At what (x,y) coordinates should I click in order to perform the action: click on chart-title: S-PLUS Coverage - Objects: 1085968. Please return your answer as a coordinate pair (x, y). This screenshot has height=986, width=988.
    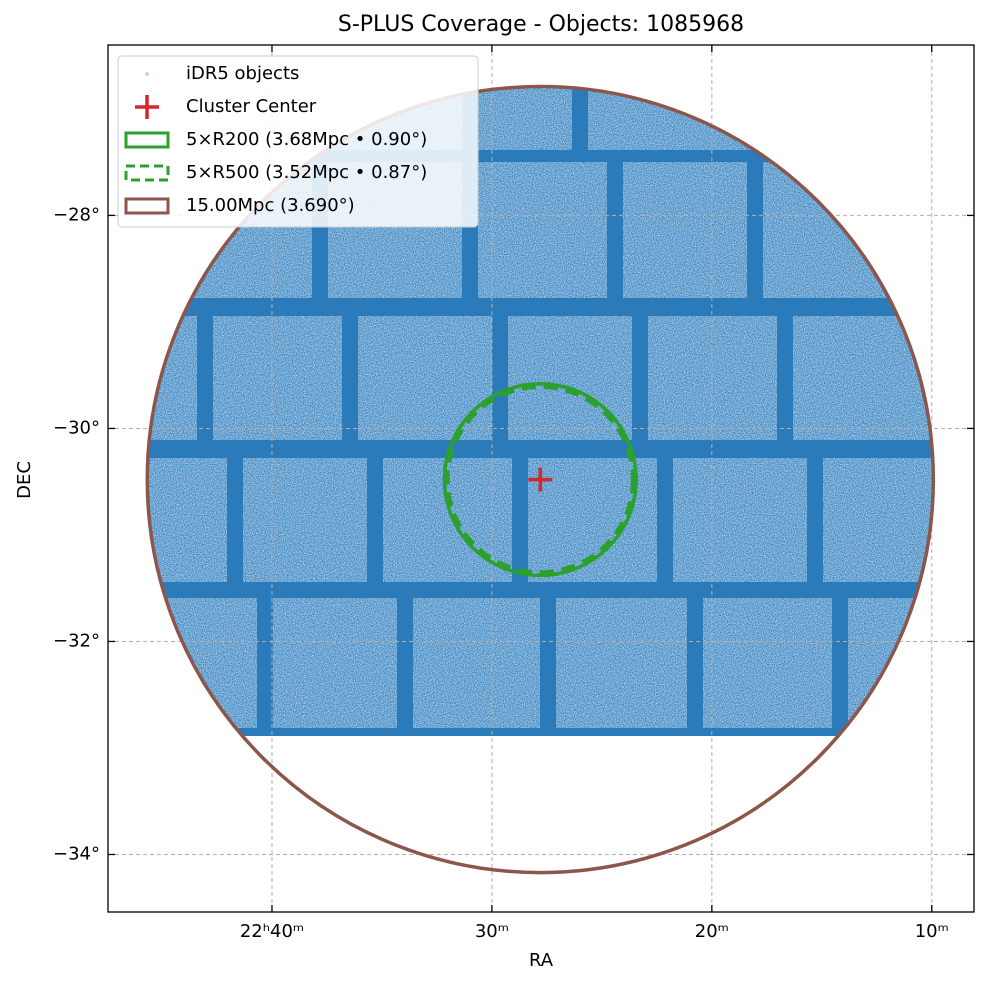
    Looking at the image, I should click on (541, 24).